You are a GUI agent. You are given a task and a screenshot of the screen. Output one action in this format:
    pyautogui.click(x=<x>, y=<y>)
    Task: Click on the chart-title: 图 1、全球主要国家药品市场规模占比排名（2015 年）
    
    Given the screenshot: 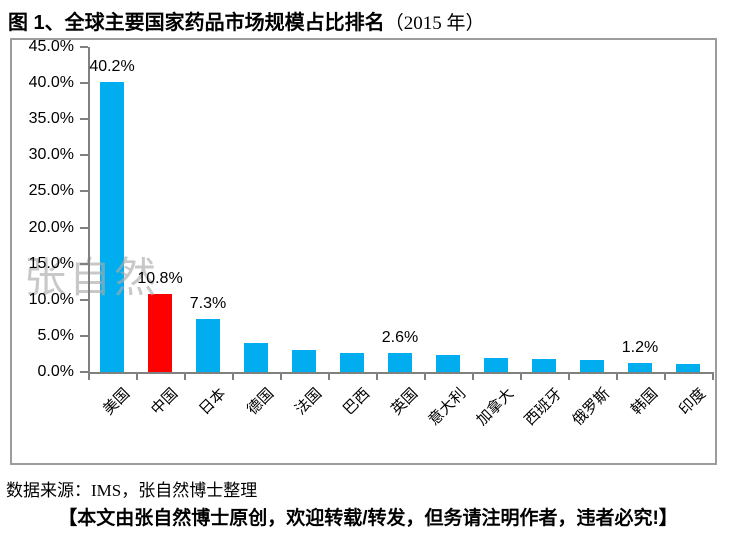 What is the action you would take?
    pyautogui.click(x=246, y=20)
    